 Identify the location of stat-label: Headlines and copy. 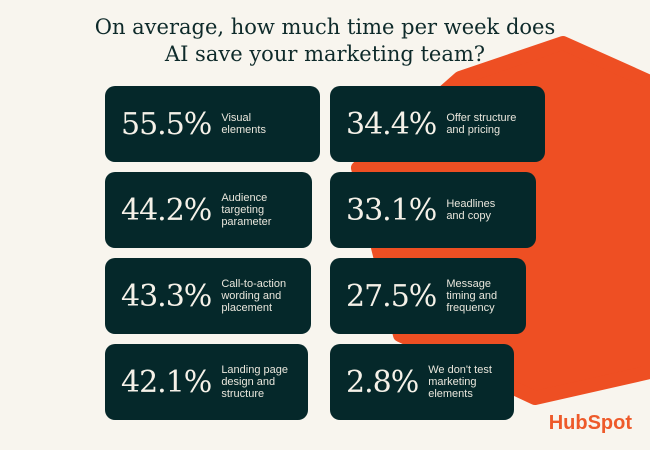
(470, 210).